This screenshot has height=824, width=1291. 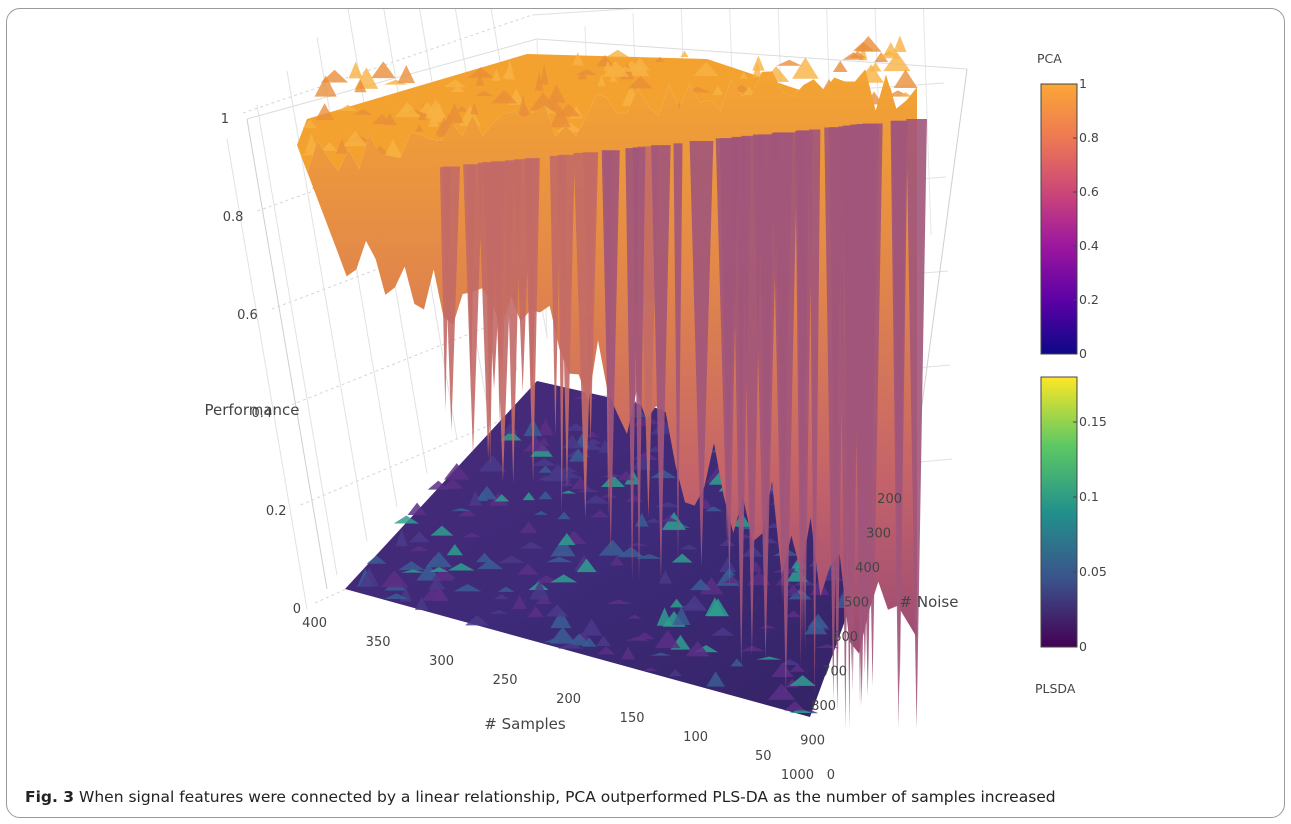 I want to click on z-gridline, so click(x=415, y=355).